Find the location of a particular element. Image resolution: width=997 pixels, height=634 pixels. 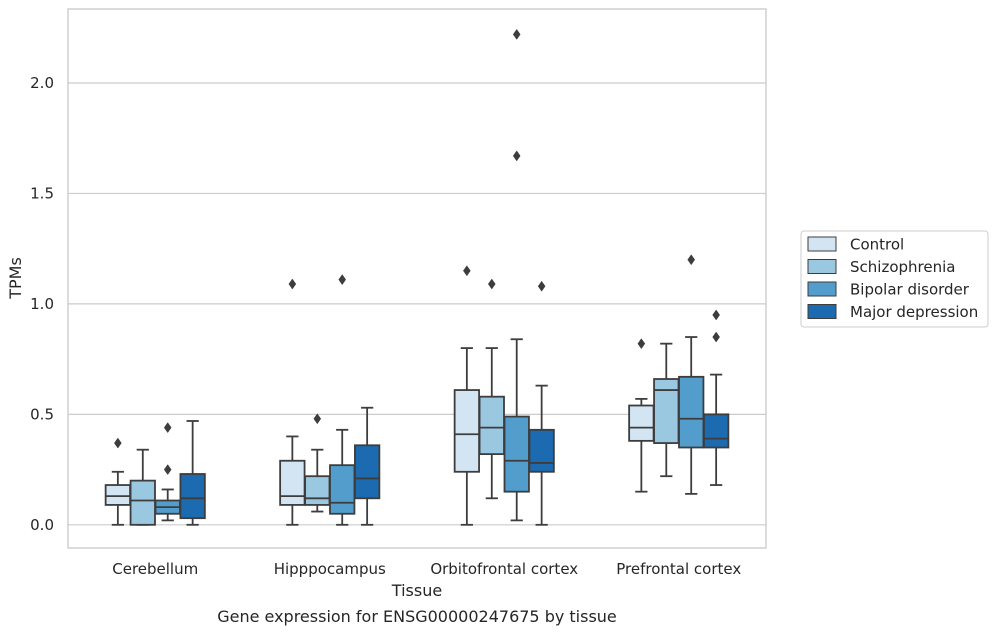

legend-label: Bipolar disorder is located at coordinates (910, 290).